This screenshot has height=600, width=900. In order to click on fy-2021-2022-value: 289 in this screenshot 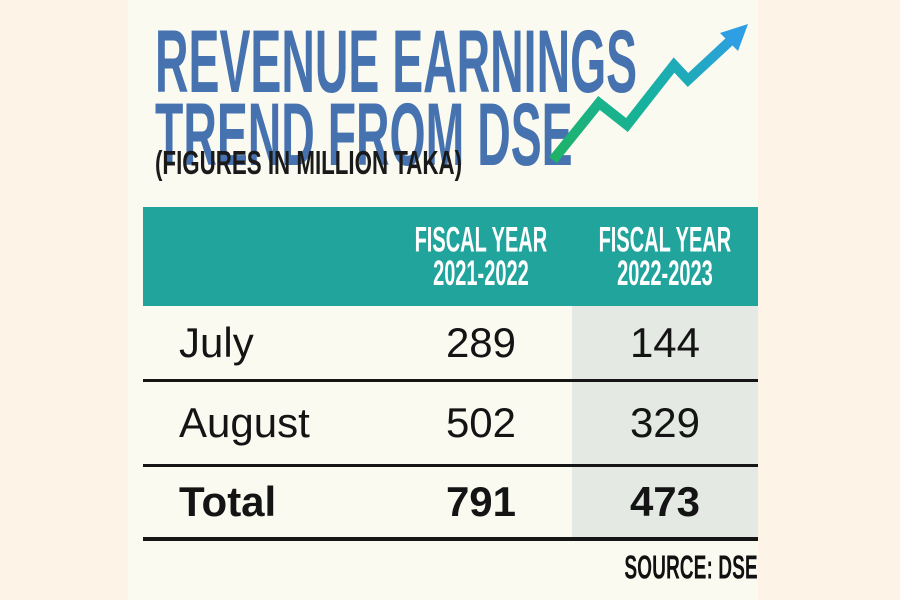, I will do `click(481, 342)`.